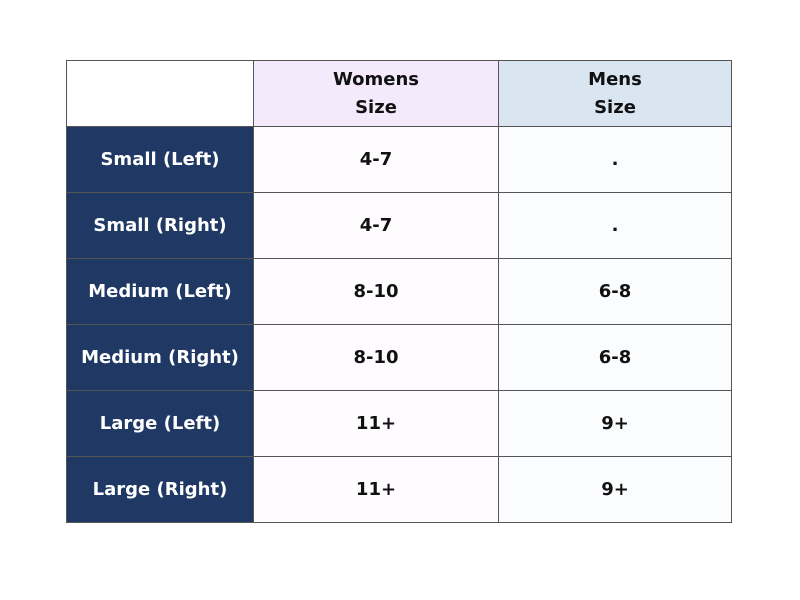 This screenshot has width=800, height=600. I want to click on header-cell: Womens Size, so click(376, 93).